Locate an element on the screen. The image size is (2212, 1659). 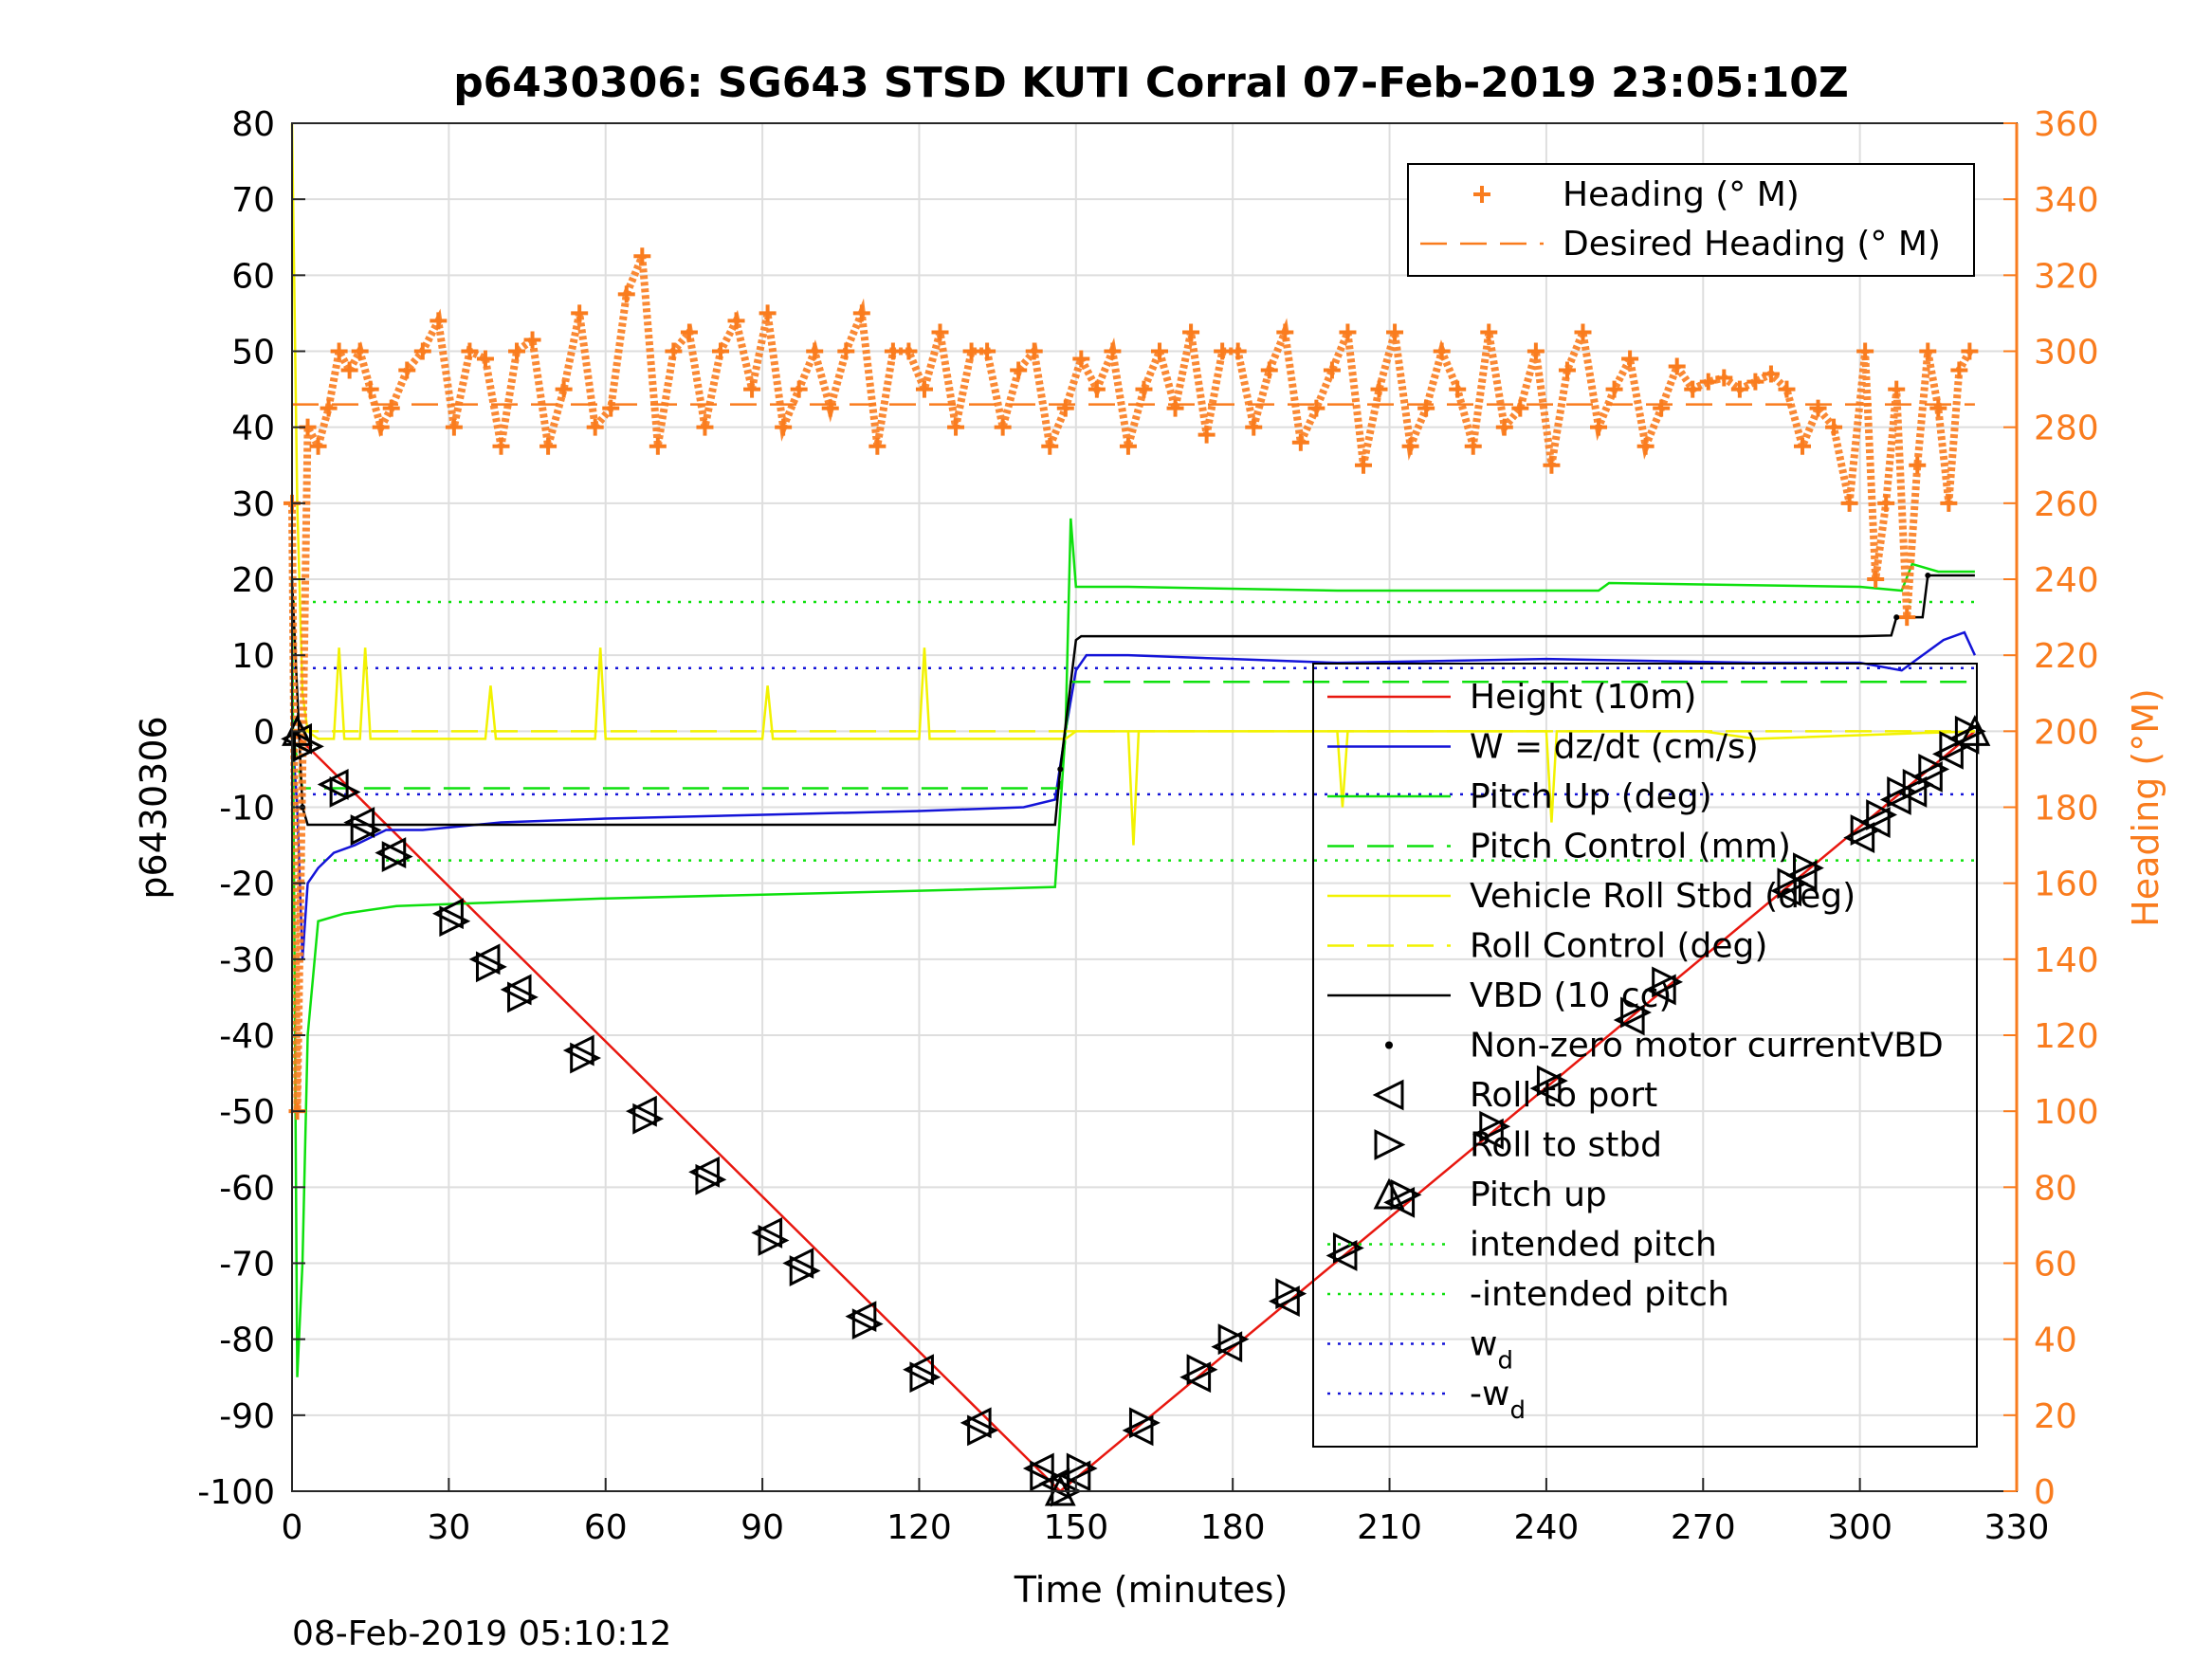
y-axis-right-label: Heading (°M) is located at coordinates (2145, 807).